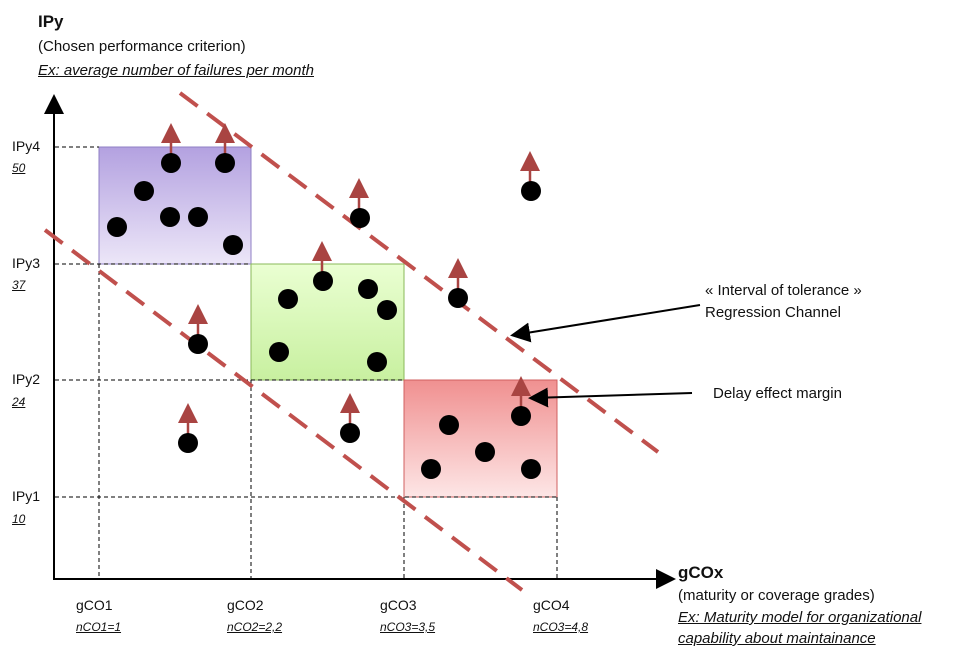 The width and height of the screenshot is (971, 650). I want to click on y-tick-value: 24, so click(19, 402).